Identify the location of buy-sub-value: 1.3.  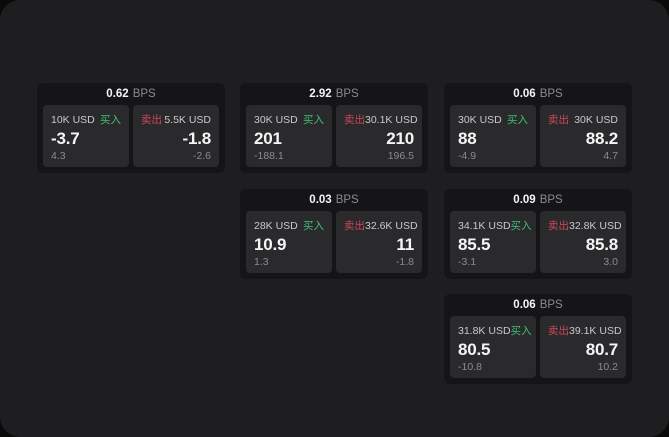
(261, 262).